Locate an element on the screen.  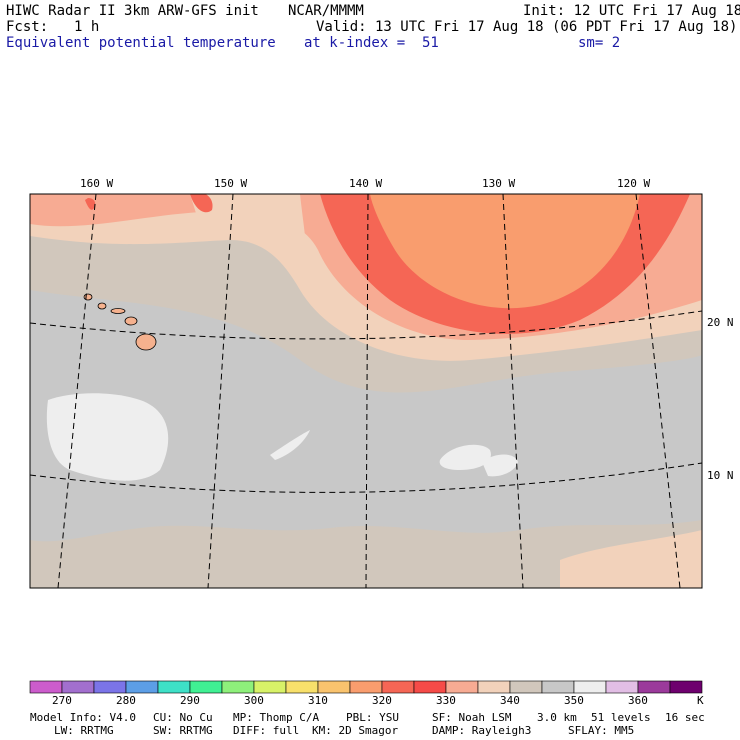
colorbar-tick-label: 300 is located at coordinates (254, 700).